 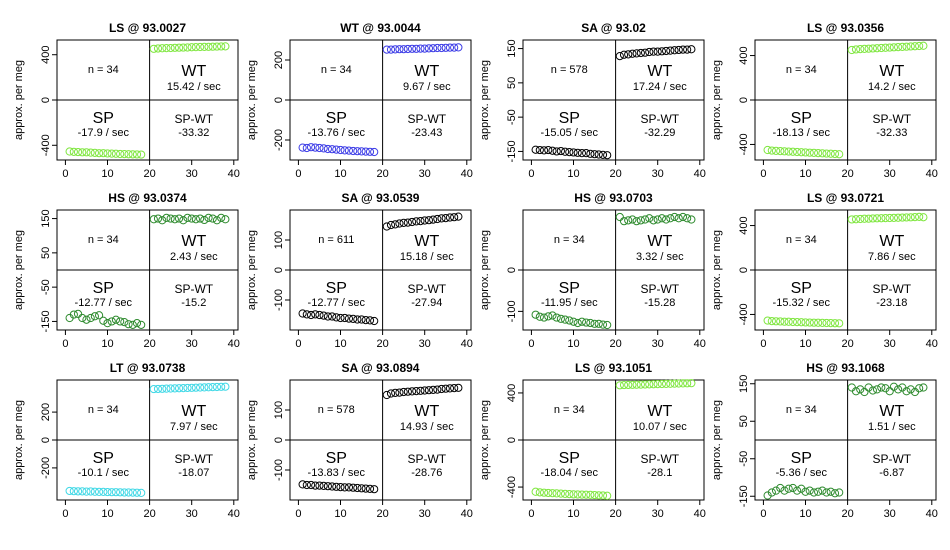 What do you see at coordinates (512, 440) in the screenshot?
I see `y-tick-label: 0` at bounding box center [512, 440].